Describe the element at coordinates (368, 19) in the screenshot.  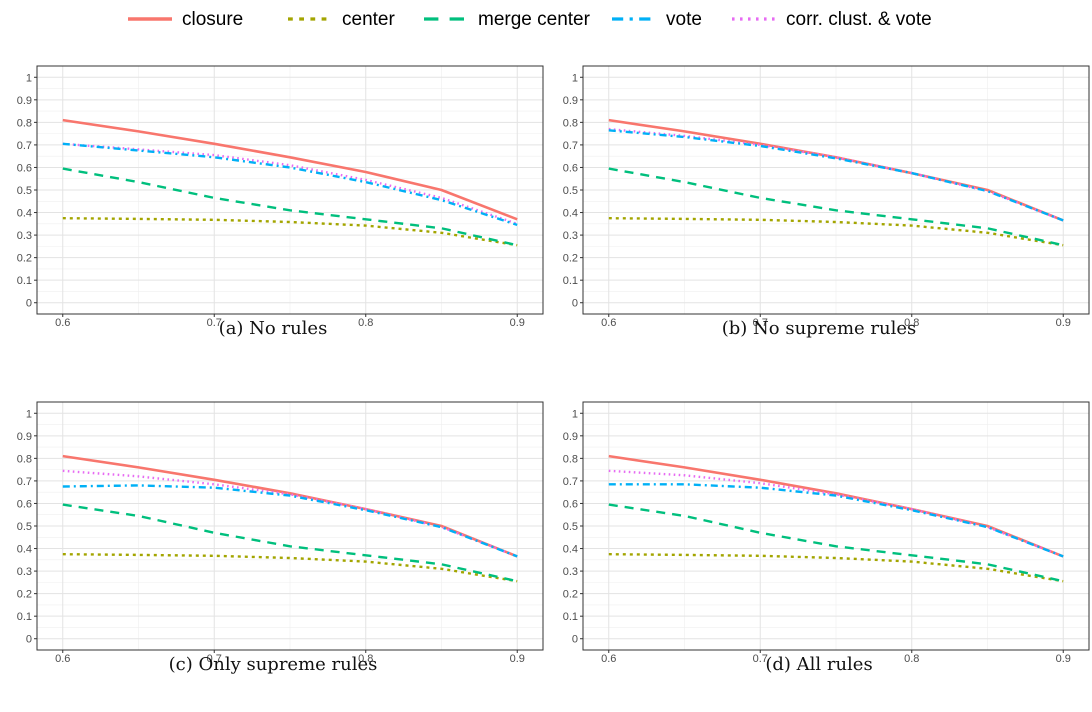
I see `legend-label: center` at that location.